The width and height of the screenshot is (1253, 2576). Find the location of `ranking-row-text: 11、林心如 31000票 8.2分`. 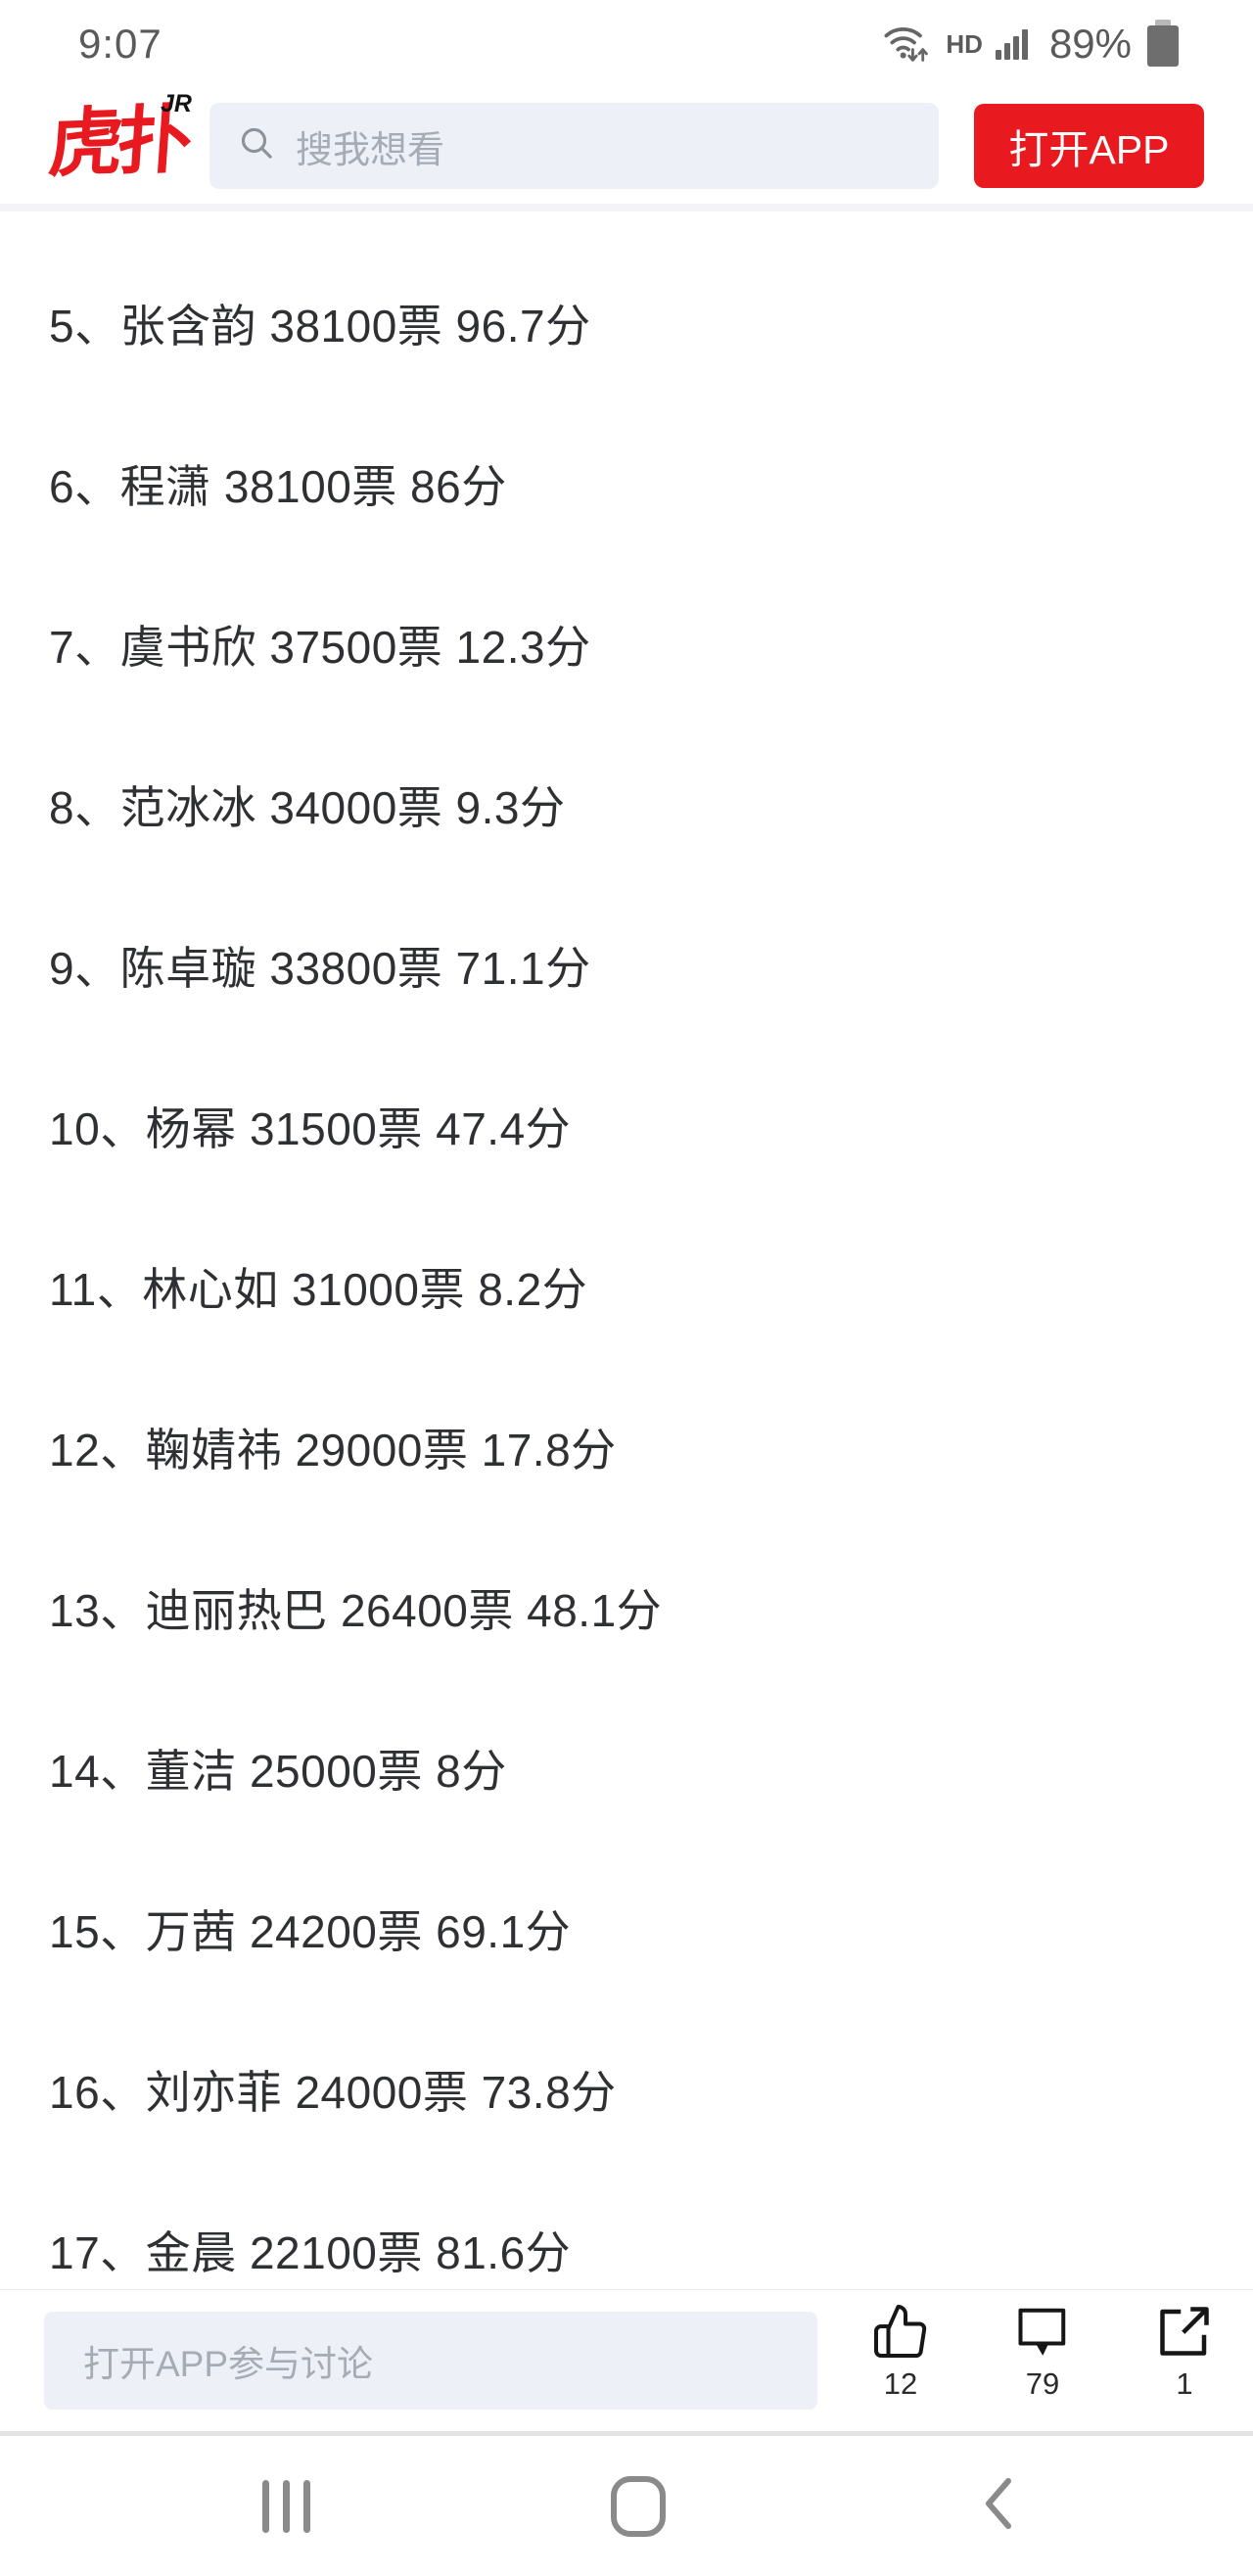

ranking-row-text: 11、林心如 31000票 8.2分 is located at coordinates (318, 1289).